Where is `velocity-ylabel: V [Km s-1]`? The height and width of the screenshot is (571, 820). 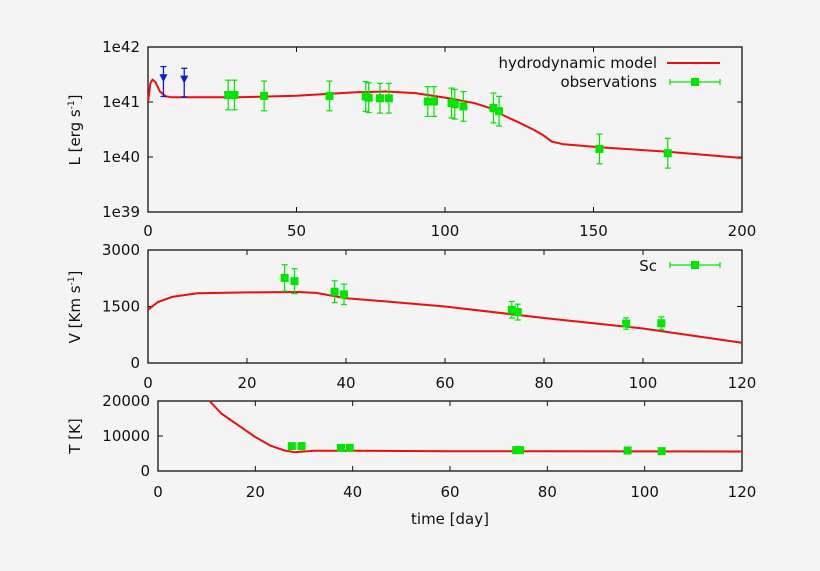 velocity-ylabel: V [Km s-1] is located at coordinates (75, 307).